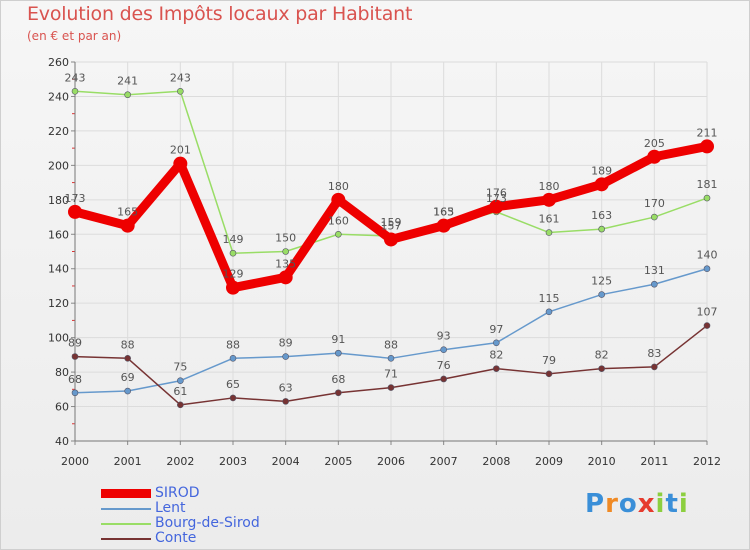 The width and height of the screenshot is (750, 550). Describe the element at coordinates (707, 184) in the screenshot. I see `data-label-bourg: 181` at that location.